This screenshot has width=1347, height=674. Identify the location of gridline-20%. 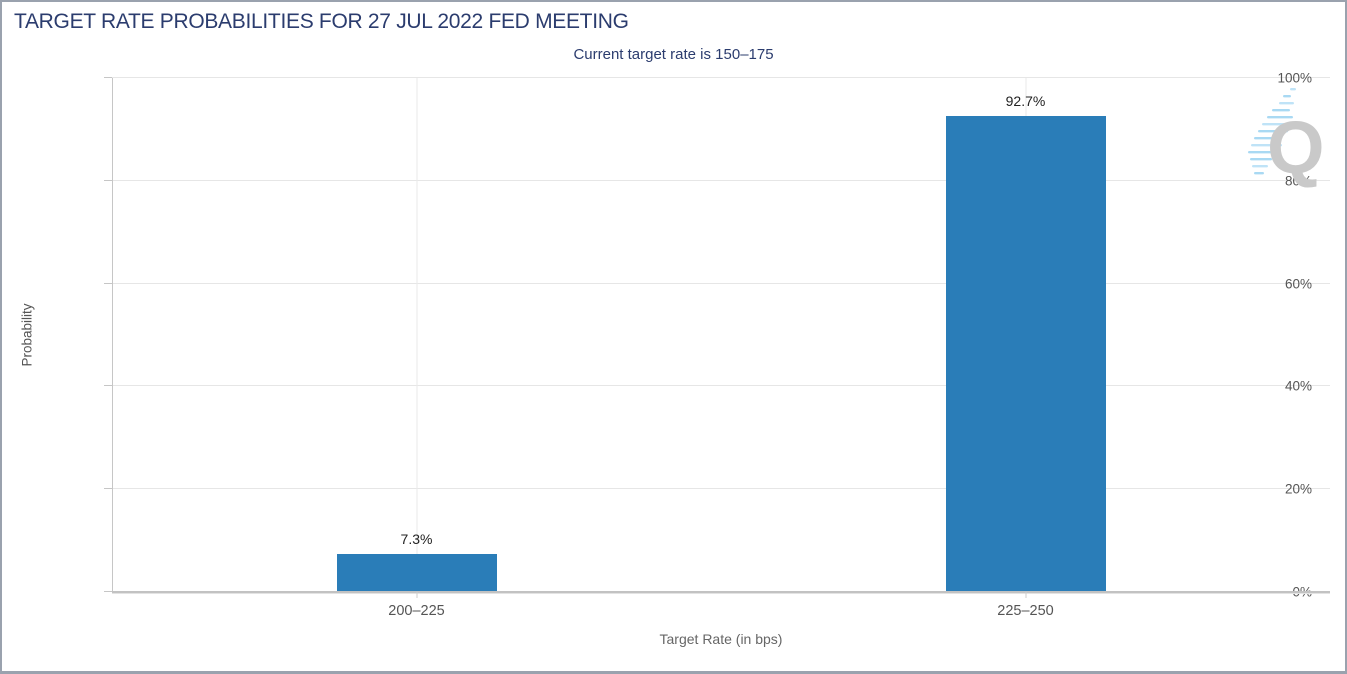
(721, 489).